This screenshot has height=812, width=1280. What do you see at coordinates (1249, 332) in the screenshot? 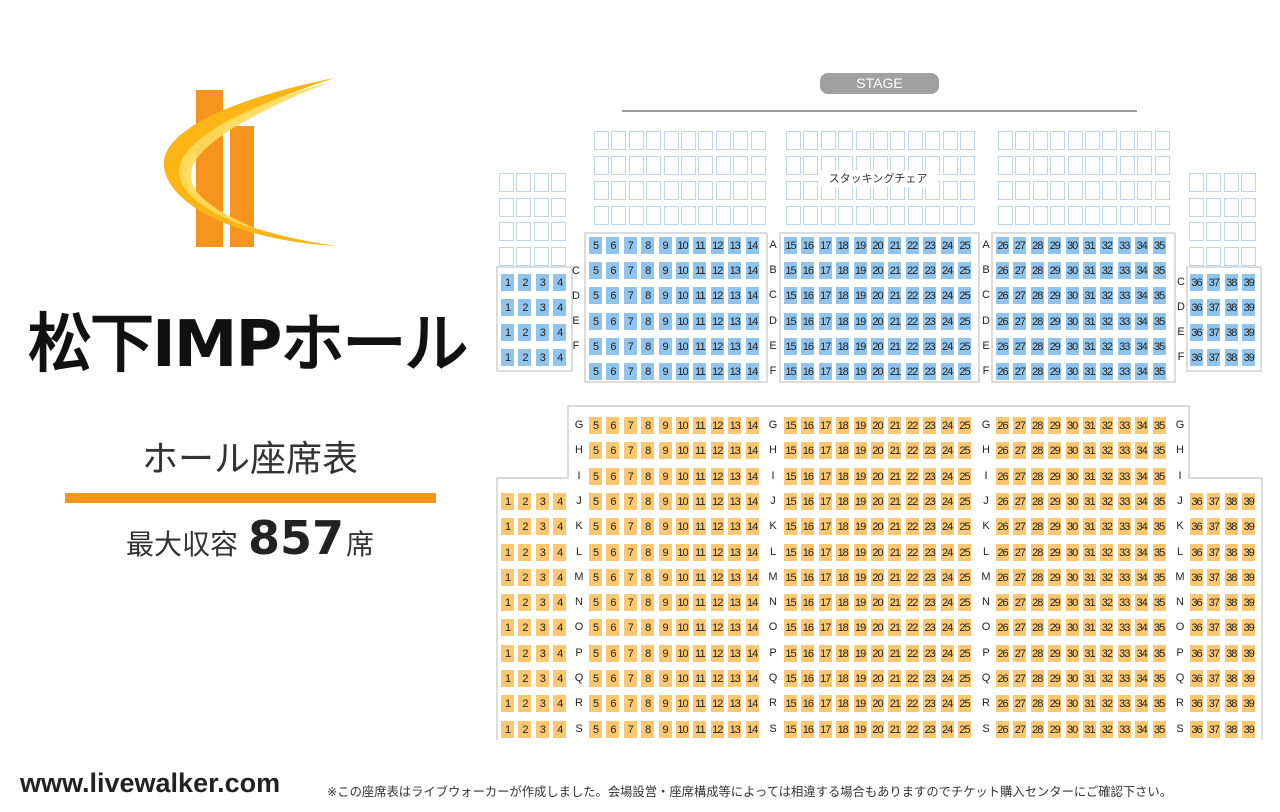
I see `seat-E-39: 39` at bounding box center [1249, 332].